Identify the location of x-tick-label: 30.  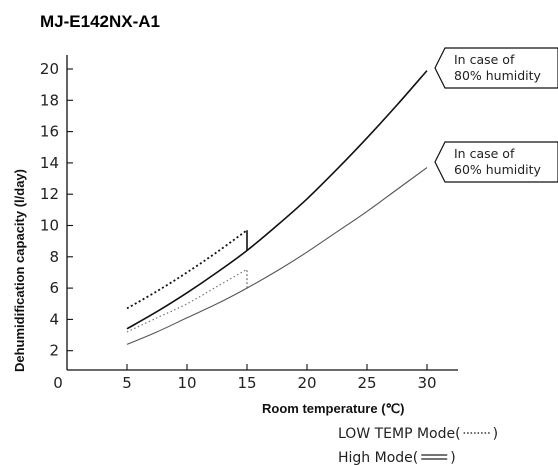
(426, 383).